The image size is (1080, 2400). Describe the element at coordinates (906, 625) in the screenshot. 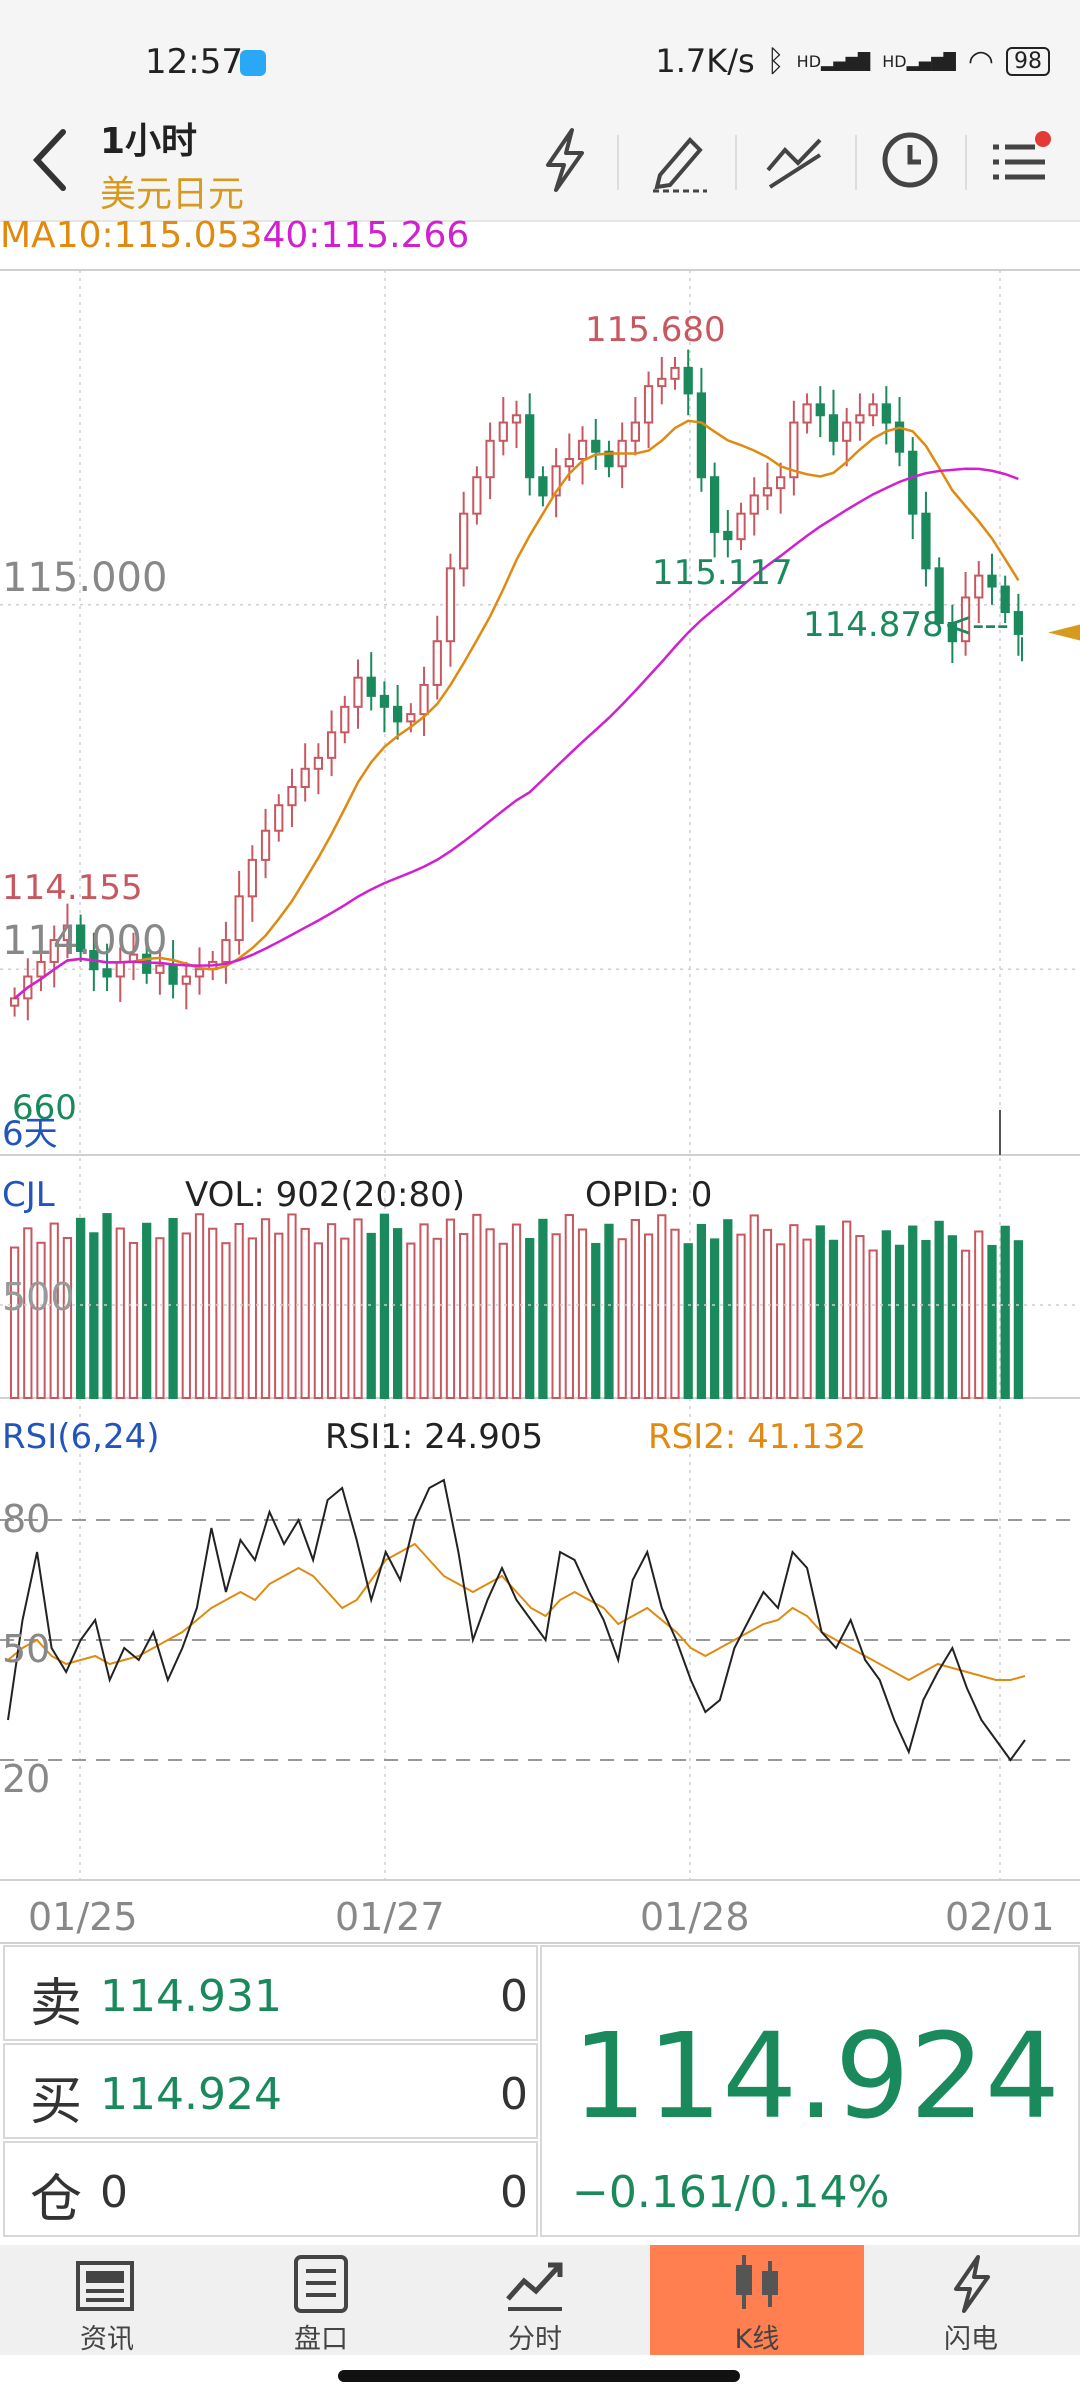

I see `current-price-label: 114.878<---` at that location.